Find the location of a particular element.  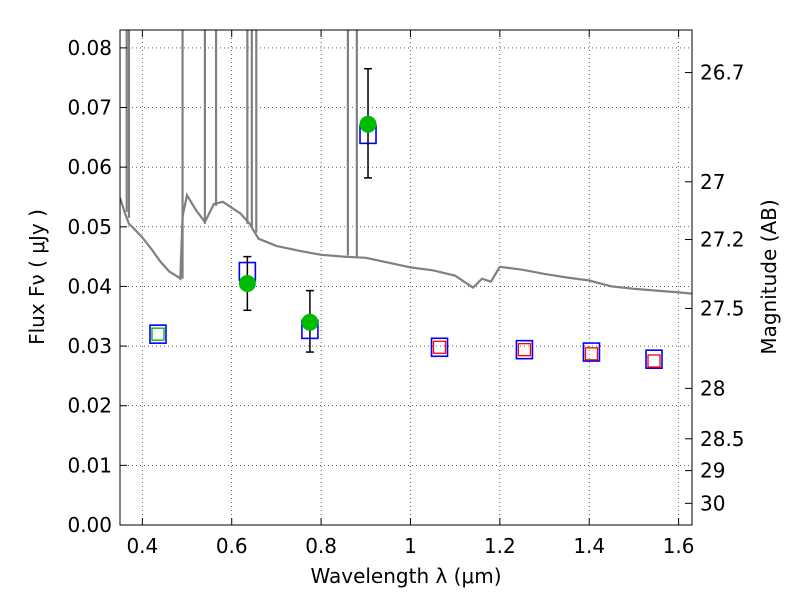

x-tick-label: 1.4 is located at coordinates (589, 546).